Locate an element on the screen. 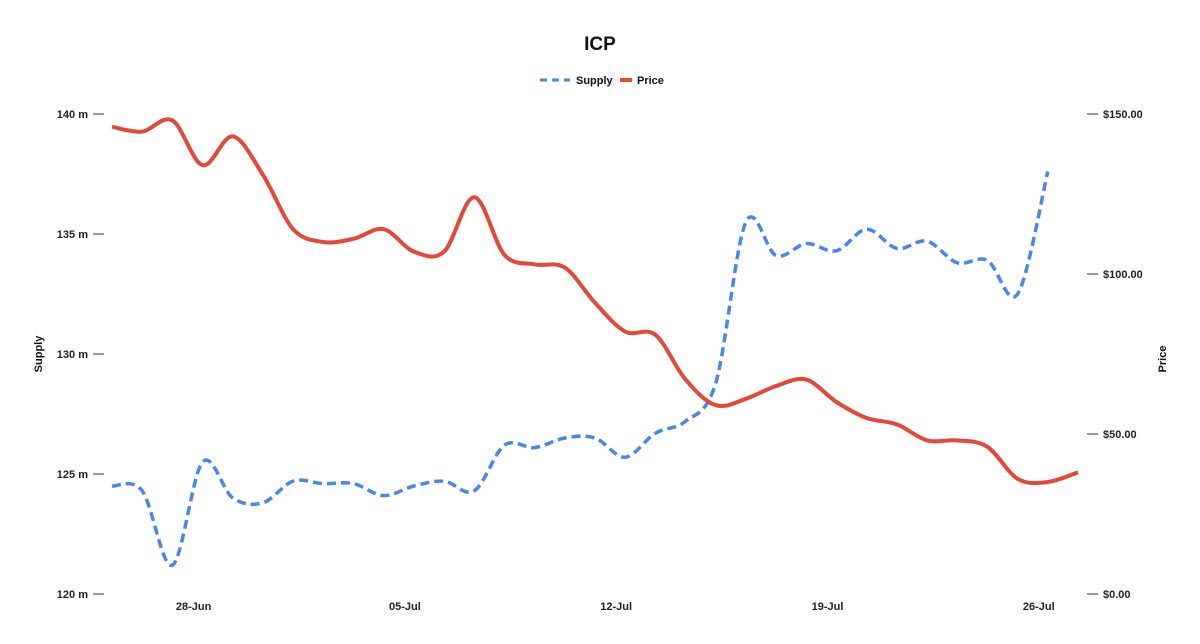  y-left-tick-label: 135 m is located at coordinates (72, 235).